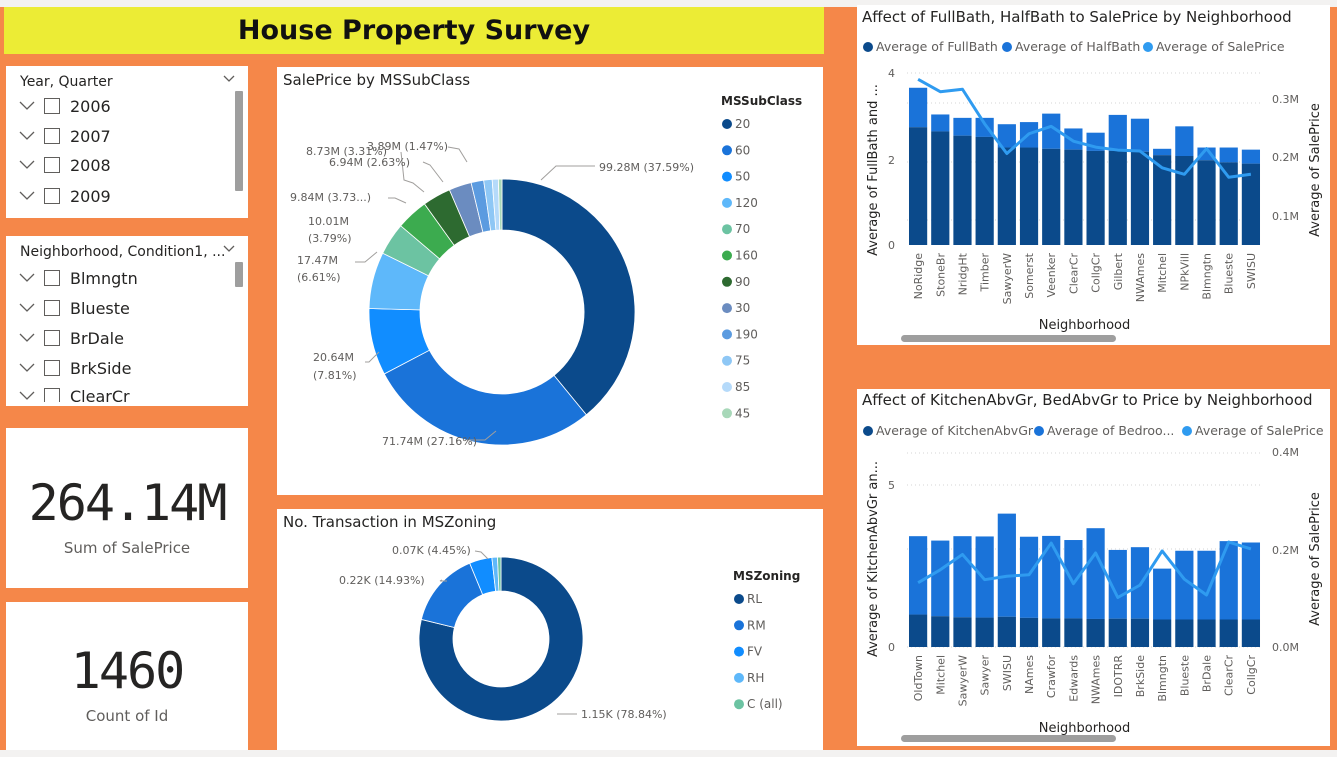 The height and width of the screenshot is (757, 1337). Describe the element at coordinates (742, 361) in the screenshot. I see `legend-item: 75` at that location.